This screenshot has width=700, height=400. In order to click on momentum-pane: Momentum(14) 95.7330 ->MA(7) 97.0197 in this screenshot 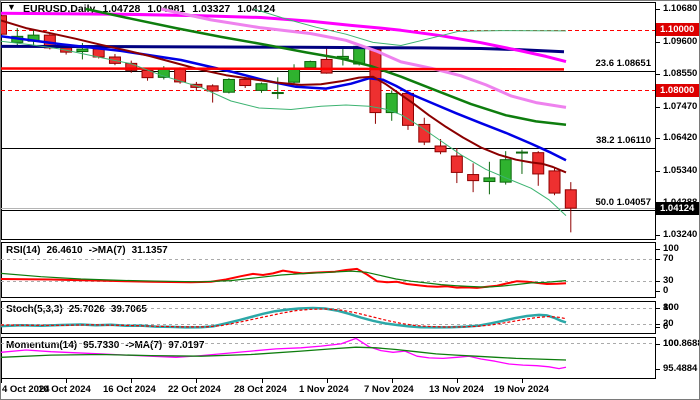, I will do `click(328, 358)`.